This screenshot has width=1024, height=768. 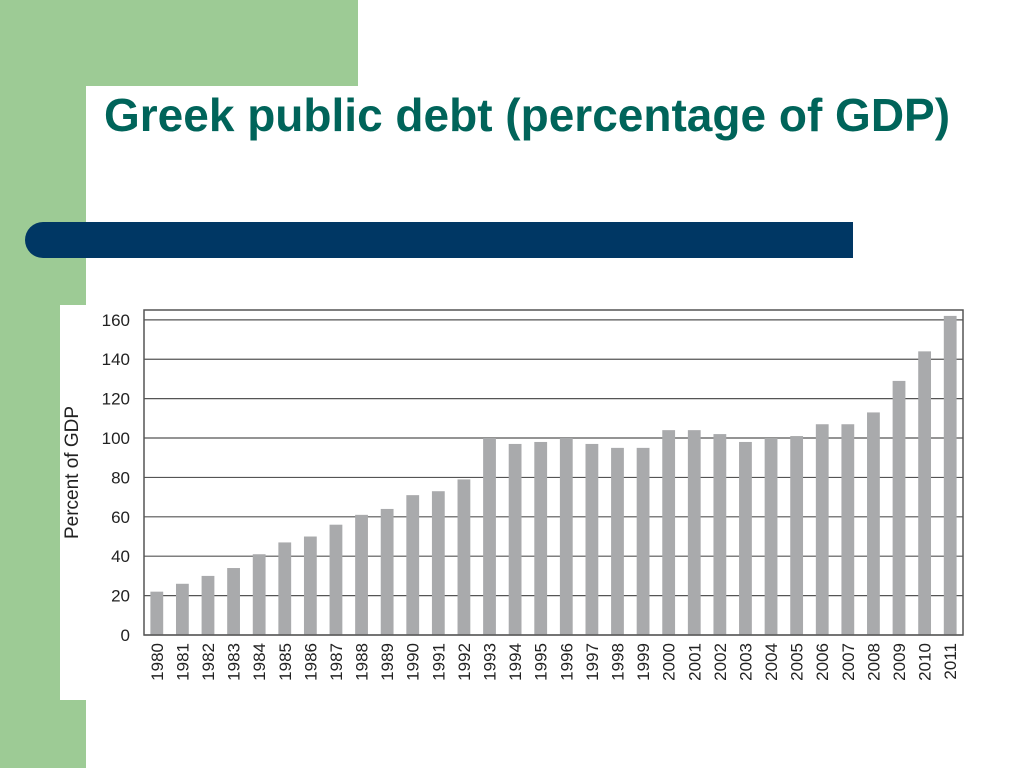 I want to click on x-tick-1981: 1981, so click(x=182, y=662).